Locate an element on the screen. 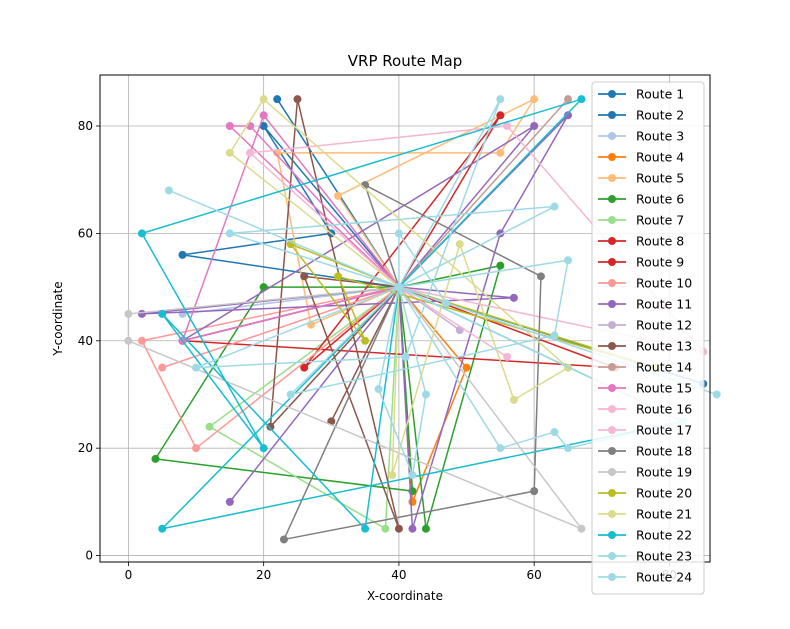 The height and width of the screenshot is (629, 790). legend-item: Route 2 is located at coordinates (641, 115).